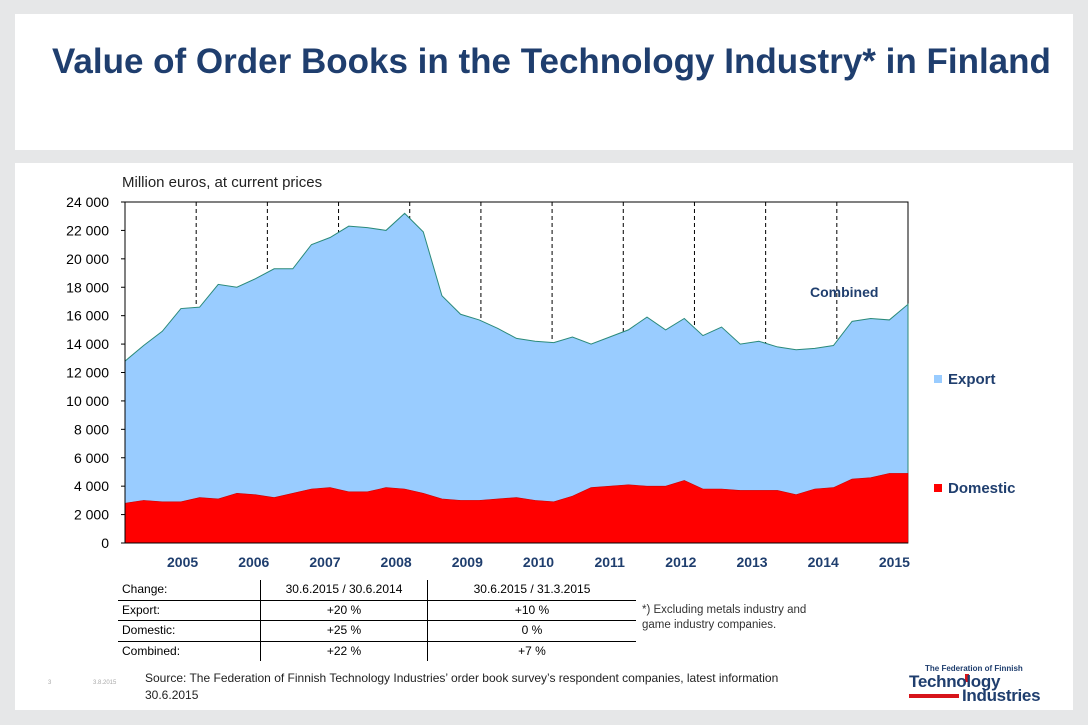 The width and height of the screenshot is (1088, 725). What do you see at coordinates (324, 562) in the screenshot?
I see `x-tick-label: 2007` at bounding box center [324, 562].